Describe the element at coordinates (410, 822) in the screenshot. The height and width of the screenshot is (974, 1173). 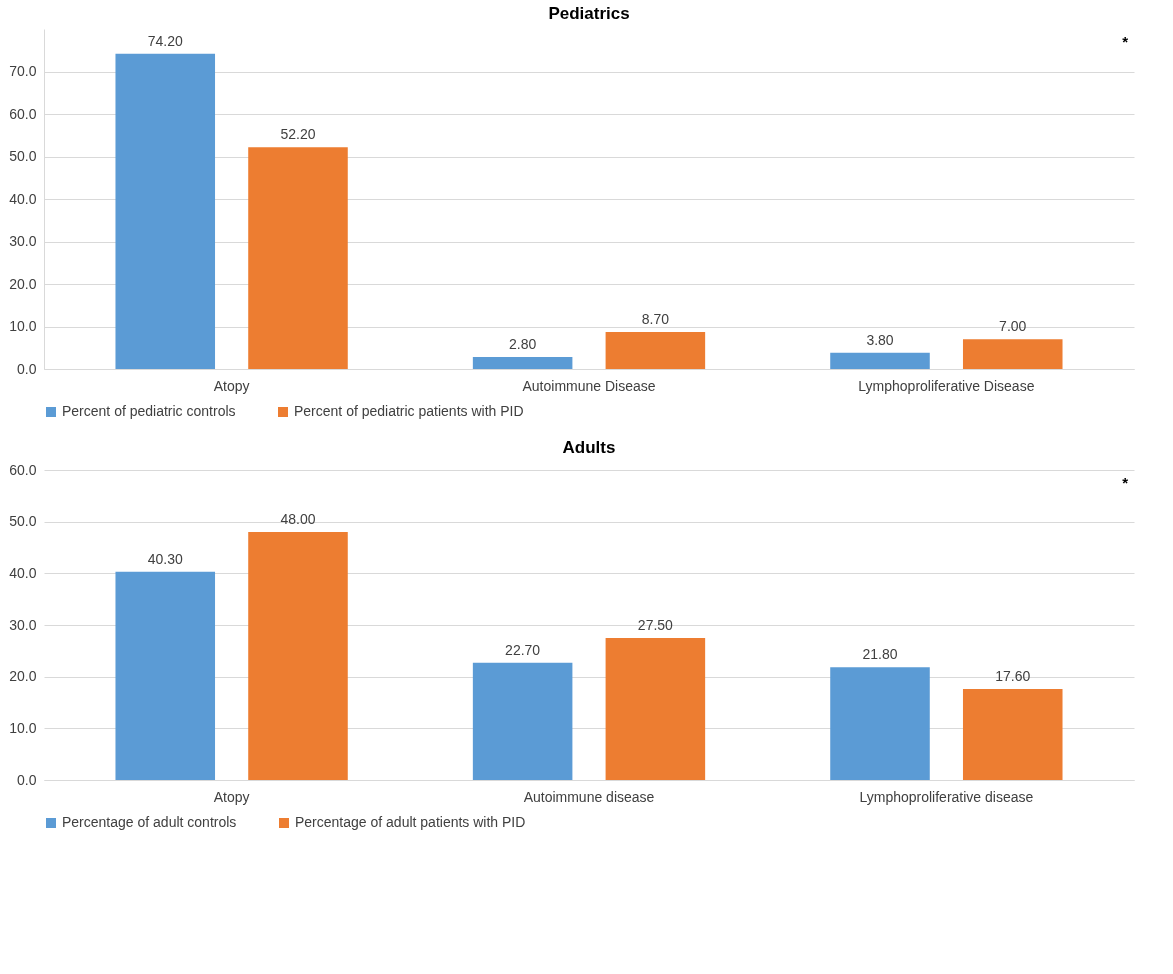
I see `legend-label: Percentage of adult patients with PID` at that location.